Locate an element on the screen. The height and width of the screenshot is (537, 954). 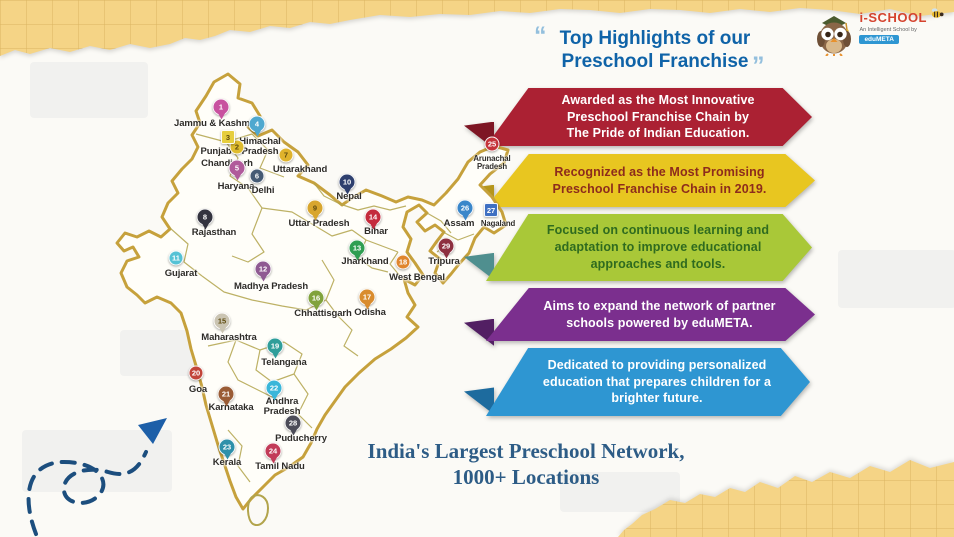
map-marker-20: 20 is located at coordinates (196, 373).